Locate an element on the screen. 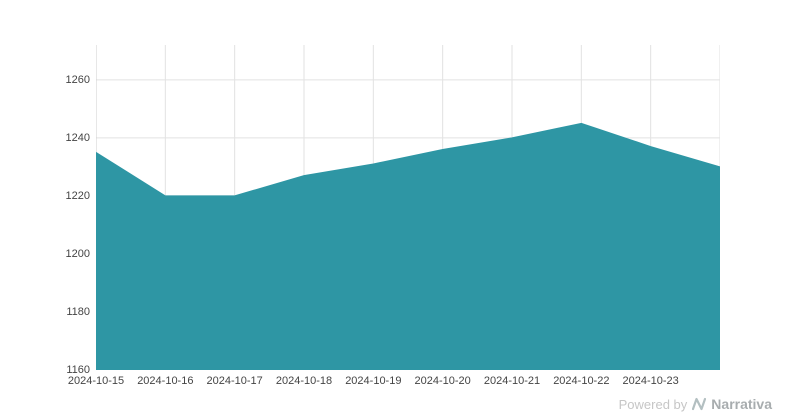  x-tick-label: 2024-10-22 is located at coordinates (581, 381).